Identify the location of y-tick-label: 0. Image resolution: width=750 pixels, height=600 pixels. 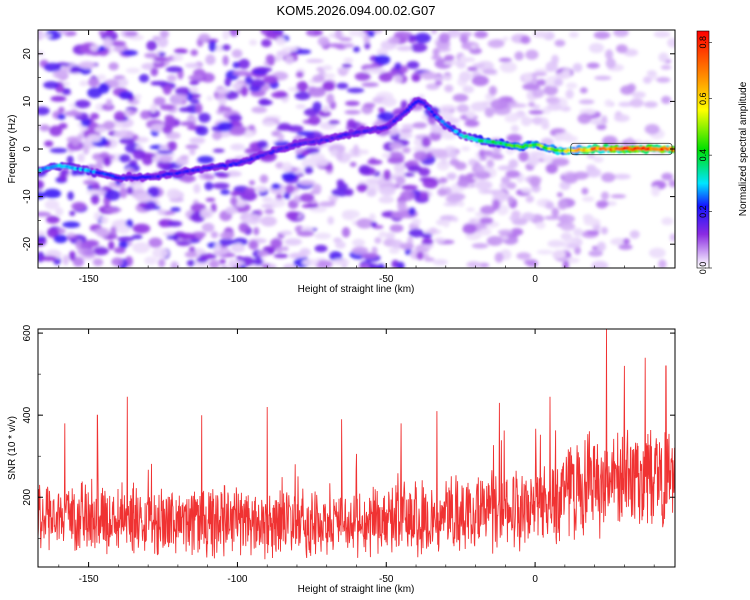
(27, 149).